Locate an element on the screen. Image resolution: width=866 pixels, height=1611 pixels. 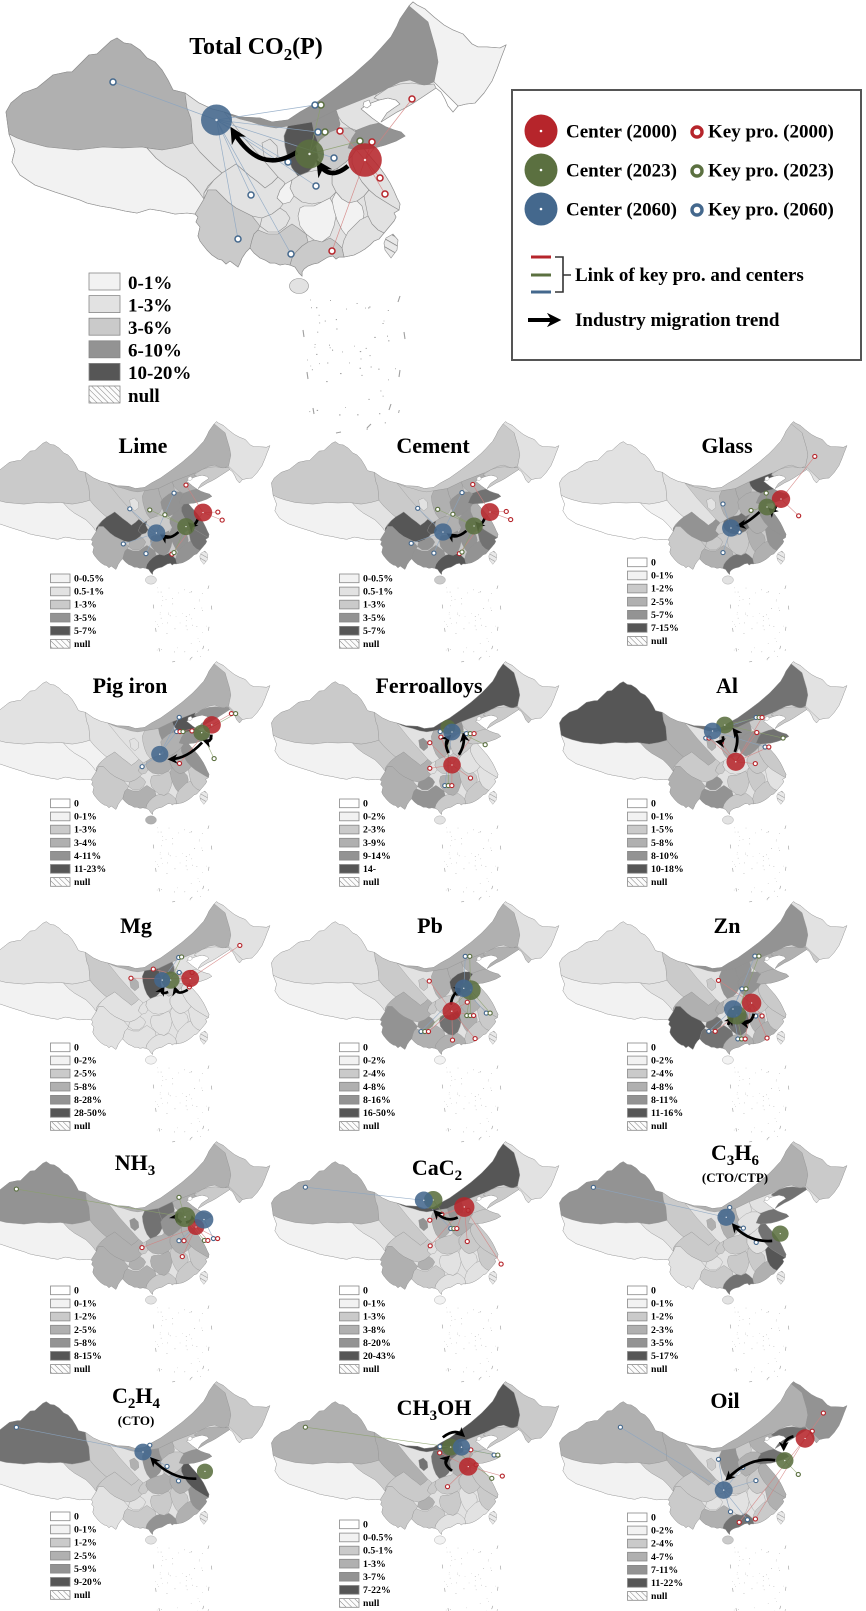
svg-text: 28-50% is located at coordinates (90, 1113).